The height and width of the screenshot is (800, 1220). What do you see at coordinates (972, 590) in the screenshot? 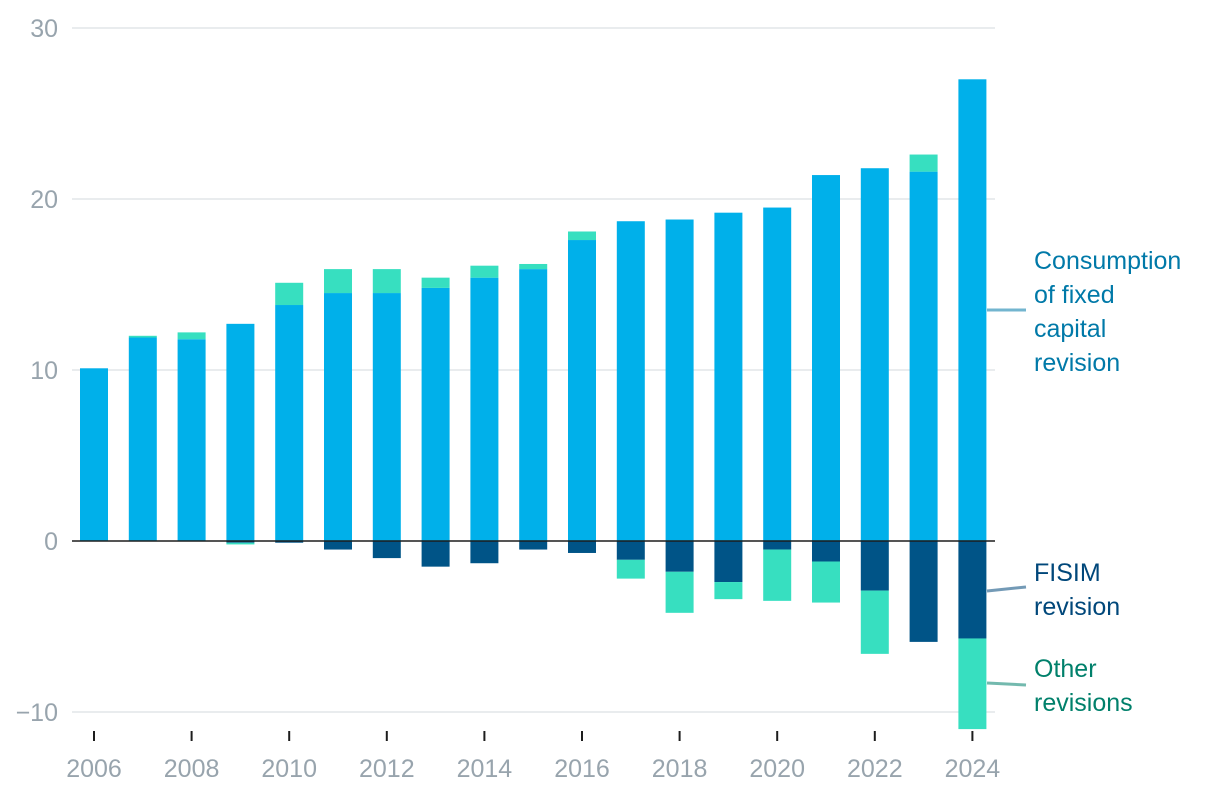
I see `bar-fisim-2024` at bounding box center [972, 590].